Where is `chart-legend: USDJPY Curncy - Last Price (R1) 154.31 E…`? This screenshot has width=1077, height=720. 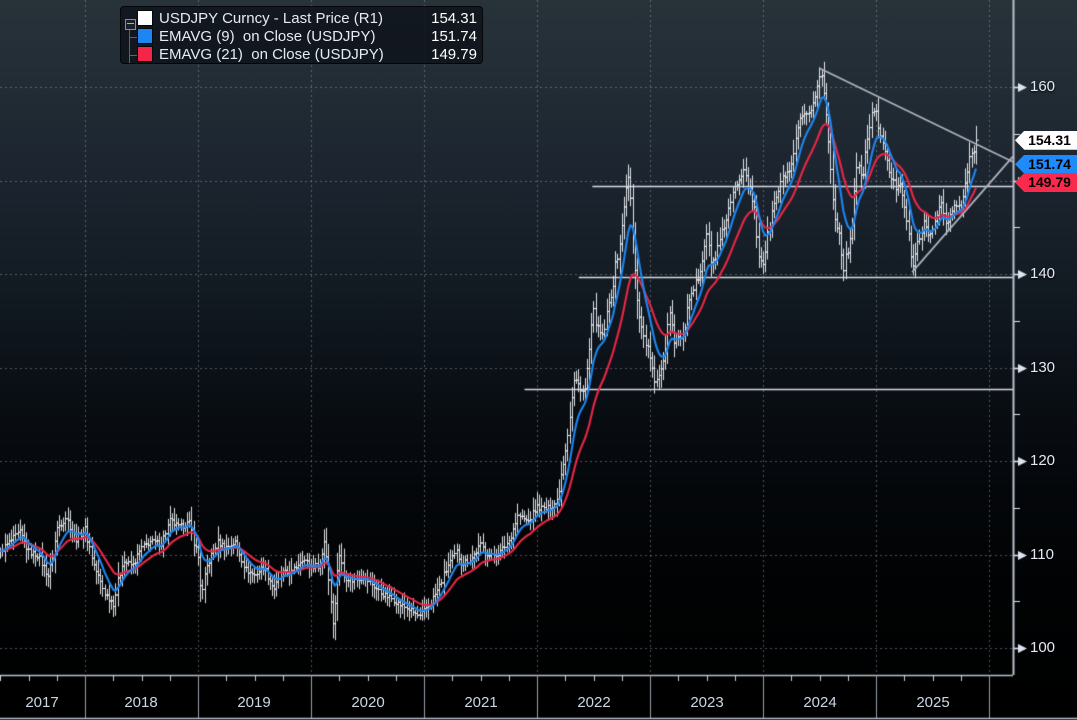
chart-legend: USDJPY Curncy - Last Price (R1) 154.31 E… is located at coordinates (301, 35).